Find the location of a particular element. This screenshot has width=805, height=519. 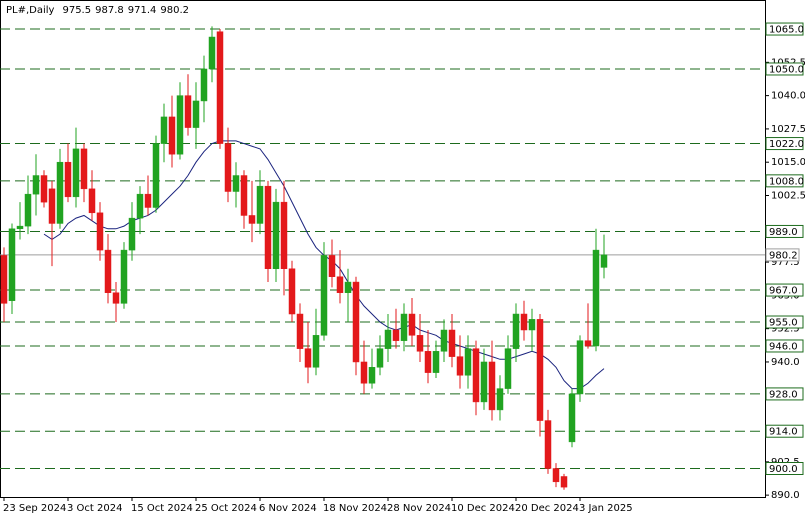

x-tick-label: 20 Dec 2024 is located at coordinates (547, 508).